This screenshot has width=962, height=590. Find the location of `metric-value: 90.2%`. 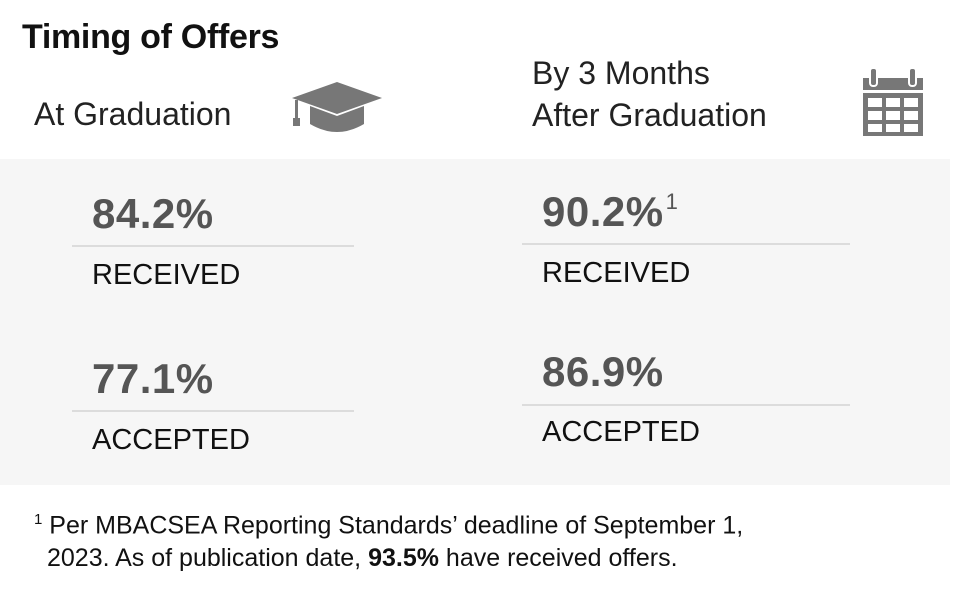

metric-value: 90.2% is located at coordinates (603, 211).